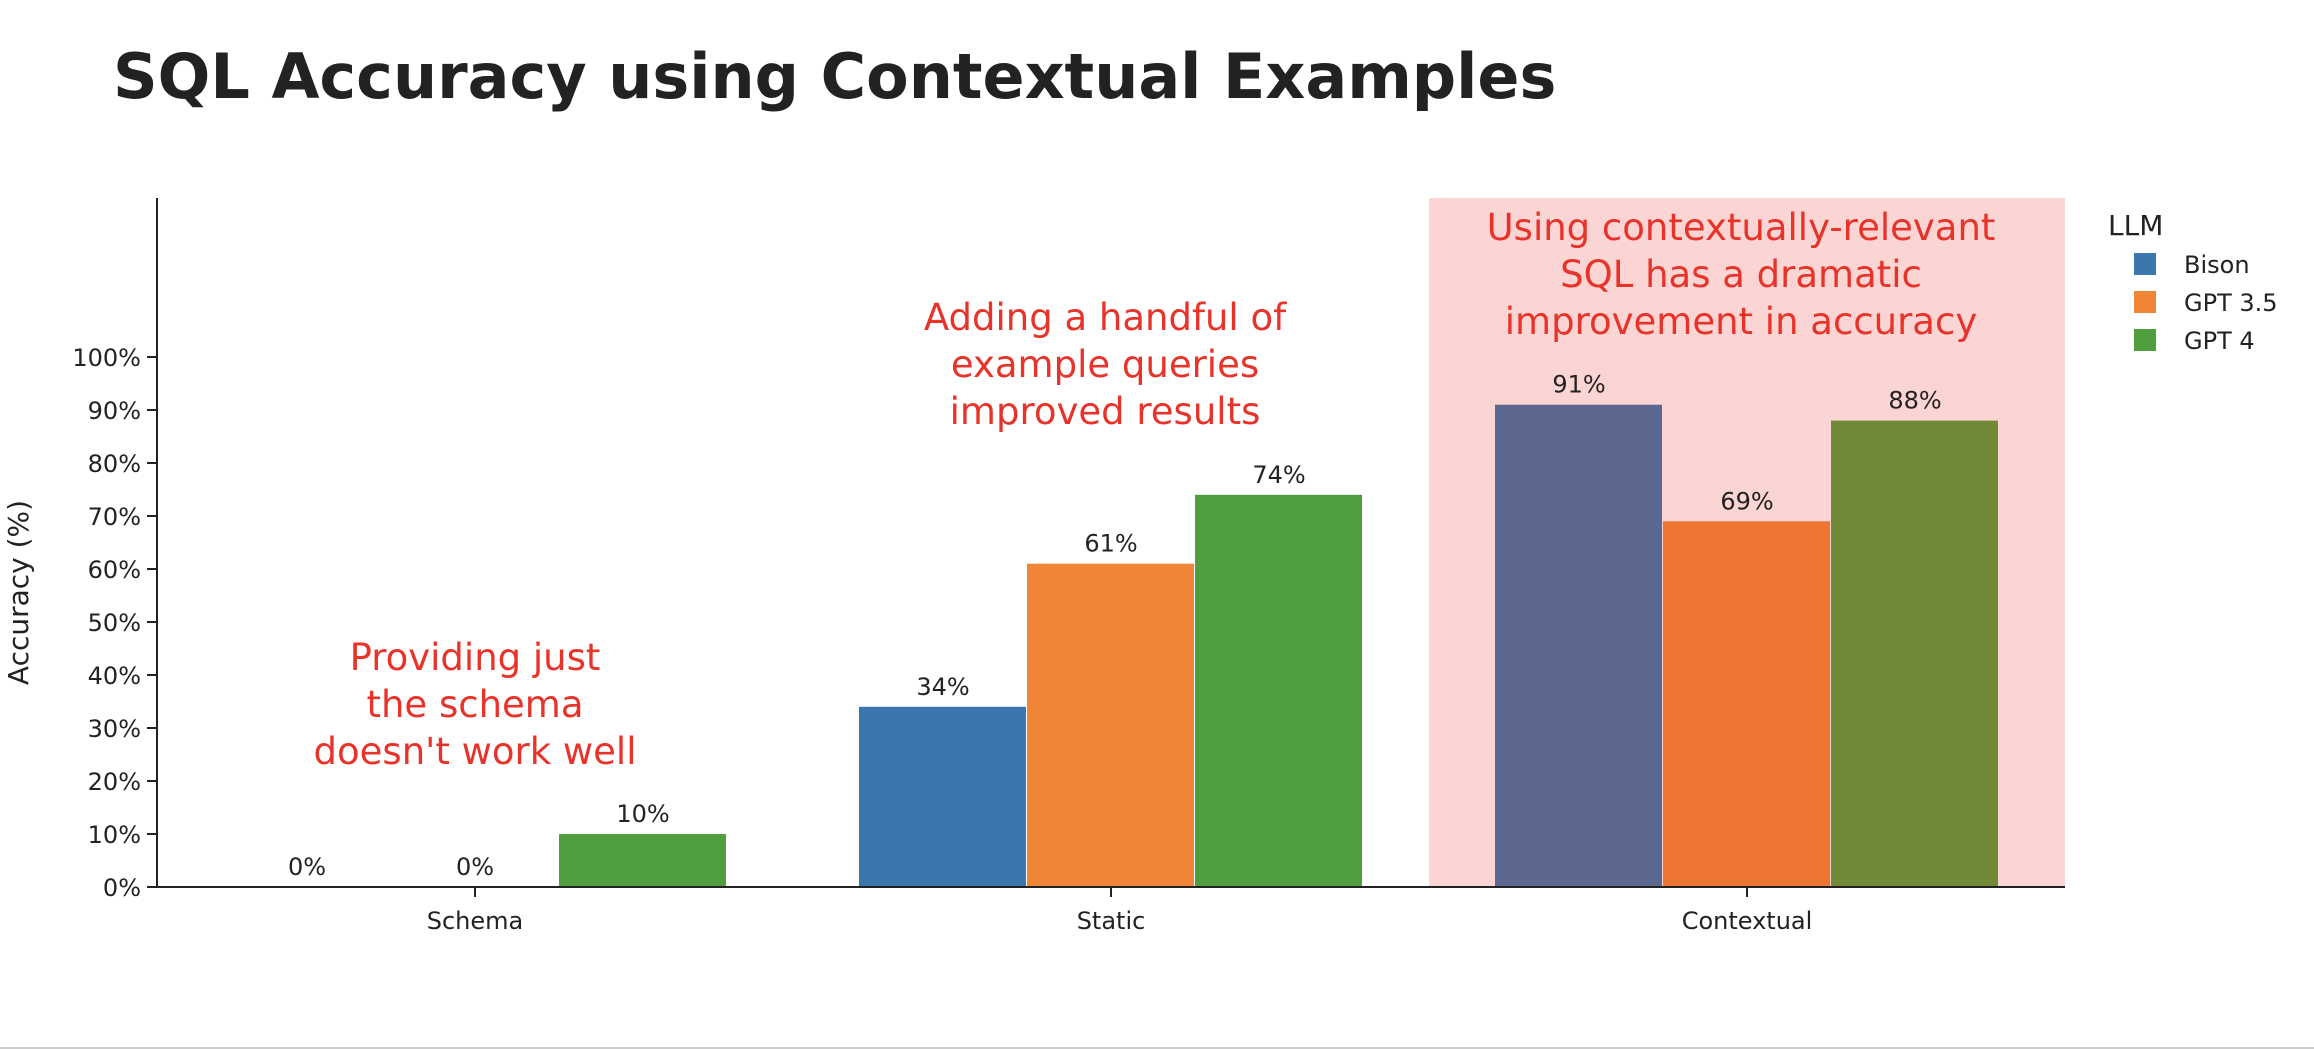 Image resolution: width=2314 pixels, height=1050 pixels. Describe the element at coordinates (942, 687) in the screenshot. I see `data-label: 34%` at that location.